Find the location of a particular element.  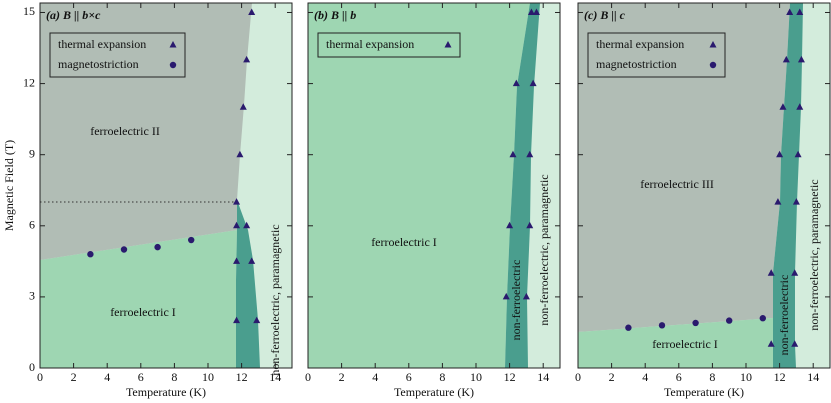

panel-title: (b) B || b is located at coordinates (335, 15).